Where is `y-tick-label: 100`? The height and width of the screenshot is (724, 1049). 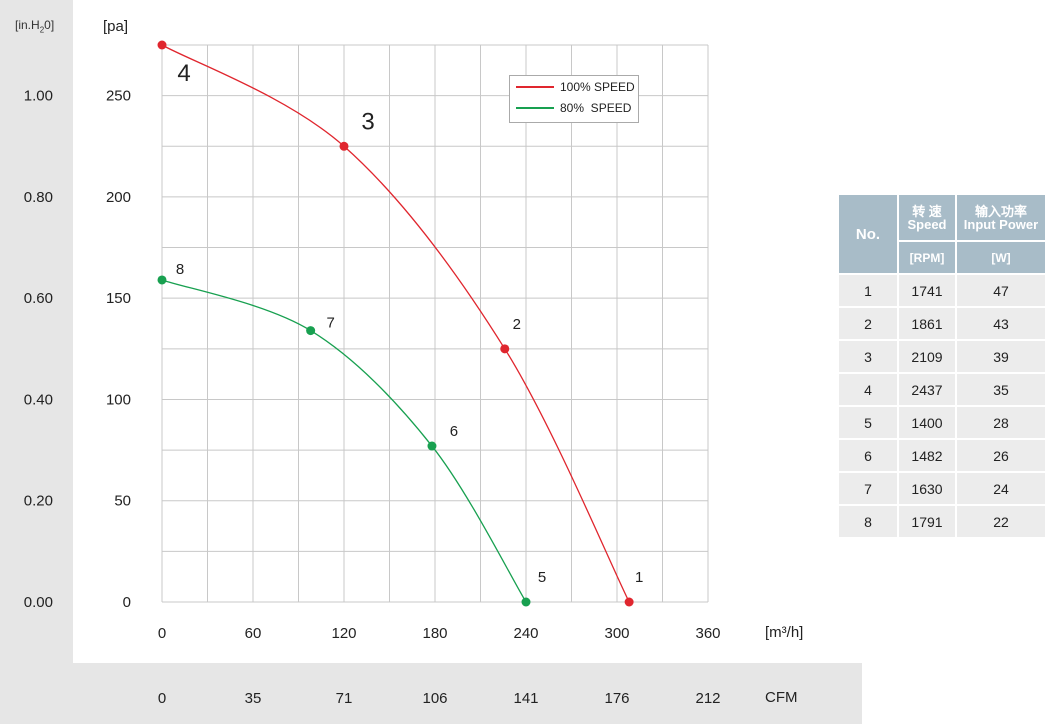 y-tick-label: 100 is located at coordinates (118, 399).